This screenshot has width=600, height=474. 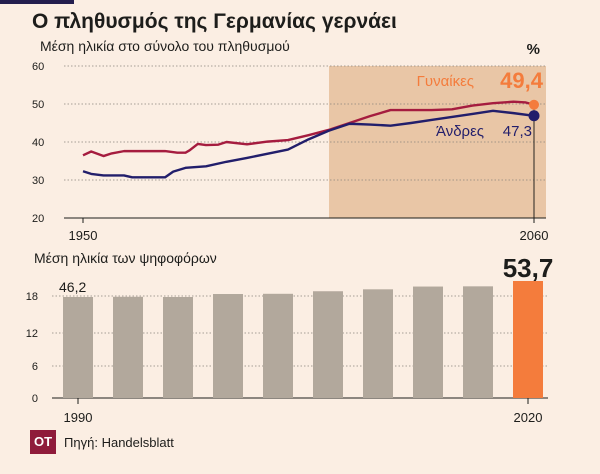 What do you see at coordinates (125, 258) in the screenshot?
I see `bar-chart-subtitle: Μέση ηλικία των ψηφοφόρων` at bounding box center [125, 258].